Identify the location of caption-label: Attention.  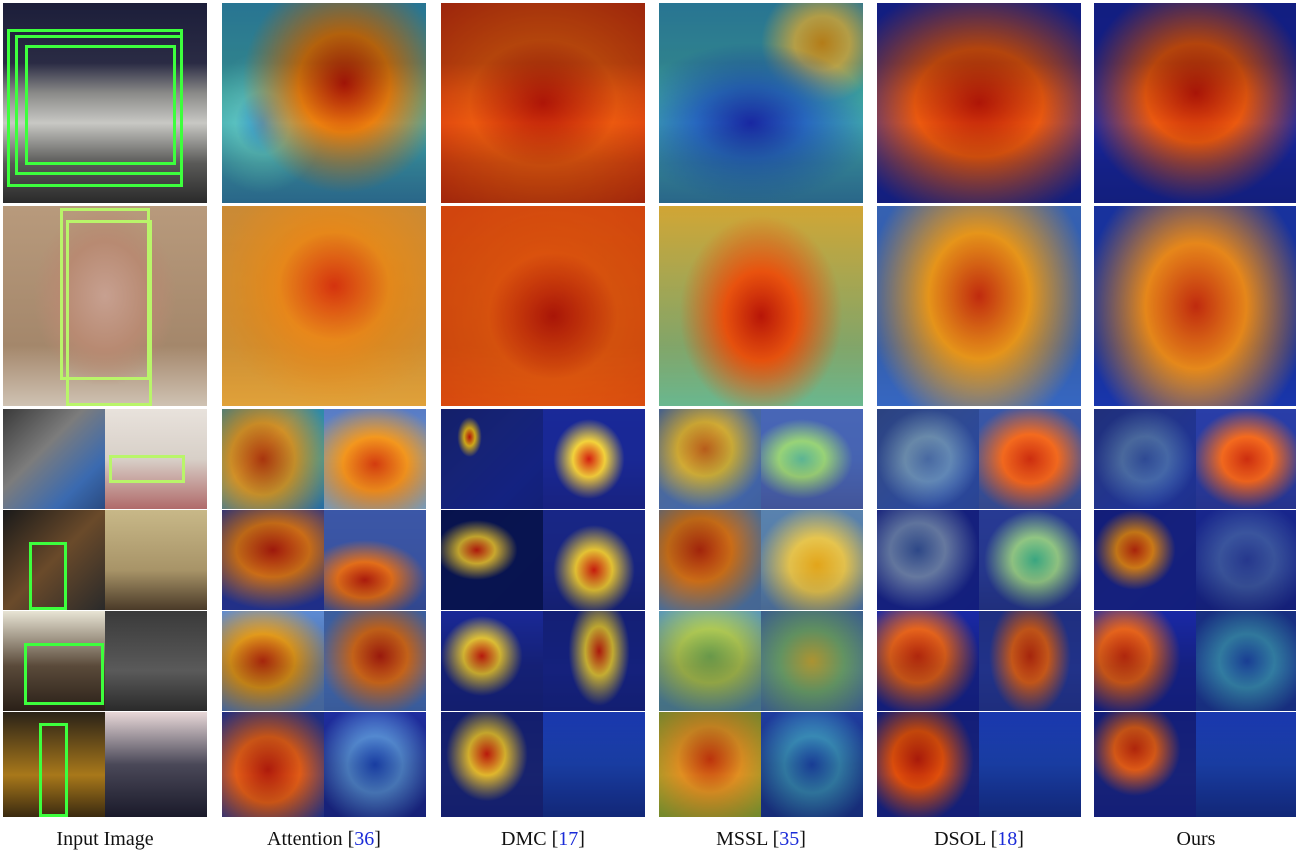
(305, 839).